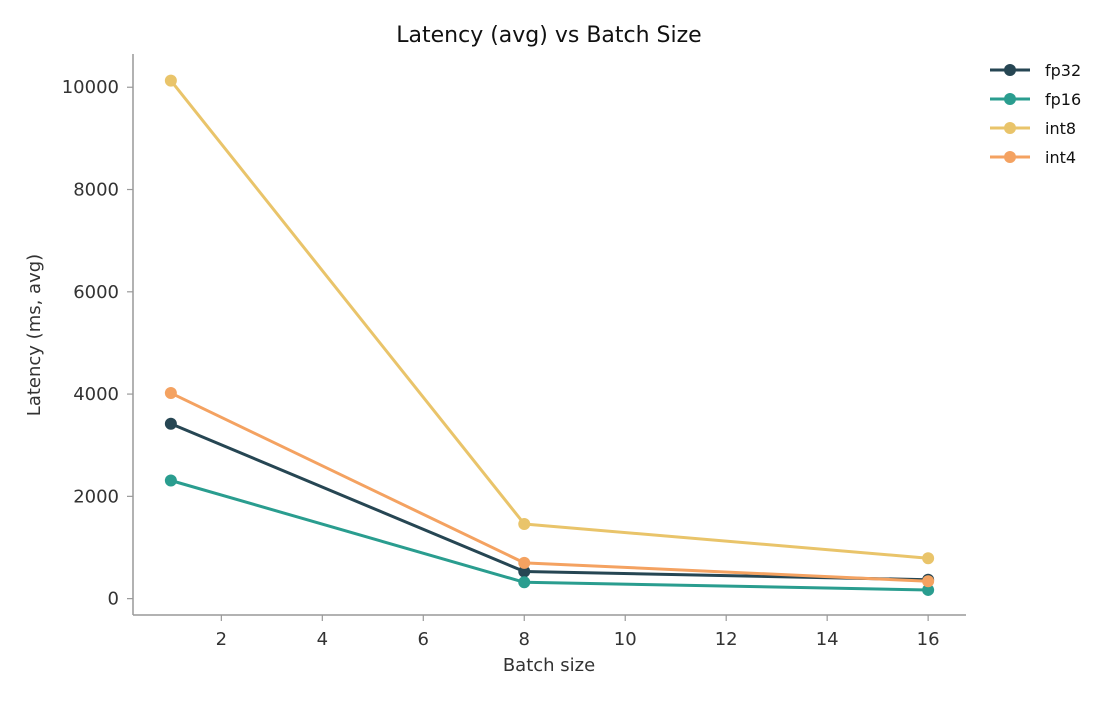 This screenshot has height=704, width=1120. I want to click on legend-marker-fp32, so click(1010, 70).